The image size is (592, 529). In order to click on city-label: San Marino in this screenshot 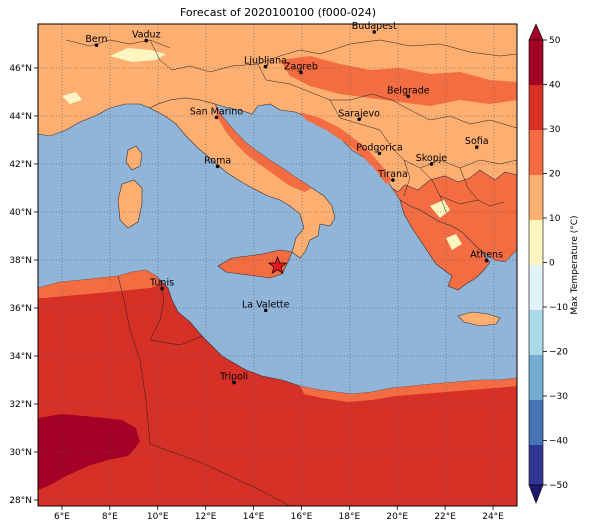, I will do `click(216, 111)`.